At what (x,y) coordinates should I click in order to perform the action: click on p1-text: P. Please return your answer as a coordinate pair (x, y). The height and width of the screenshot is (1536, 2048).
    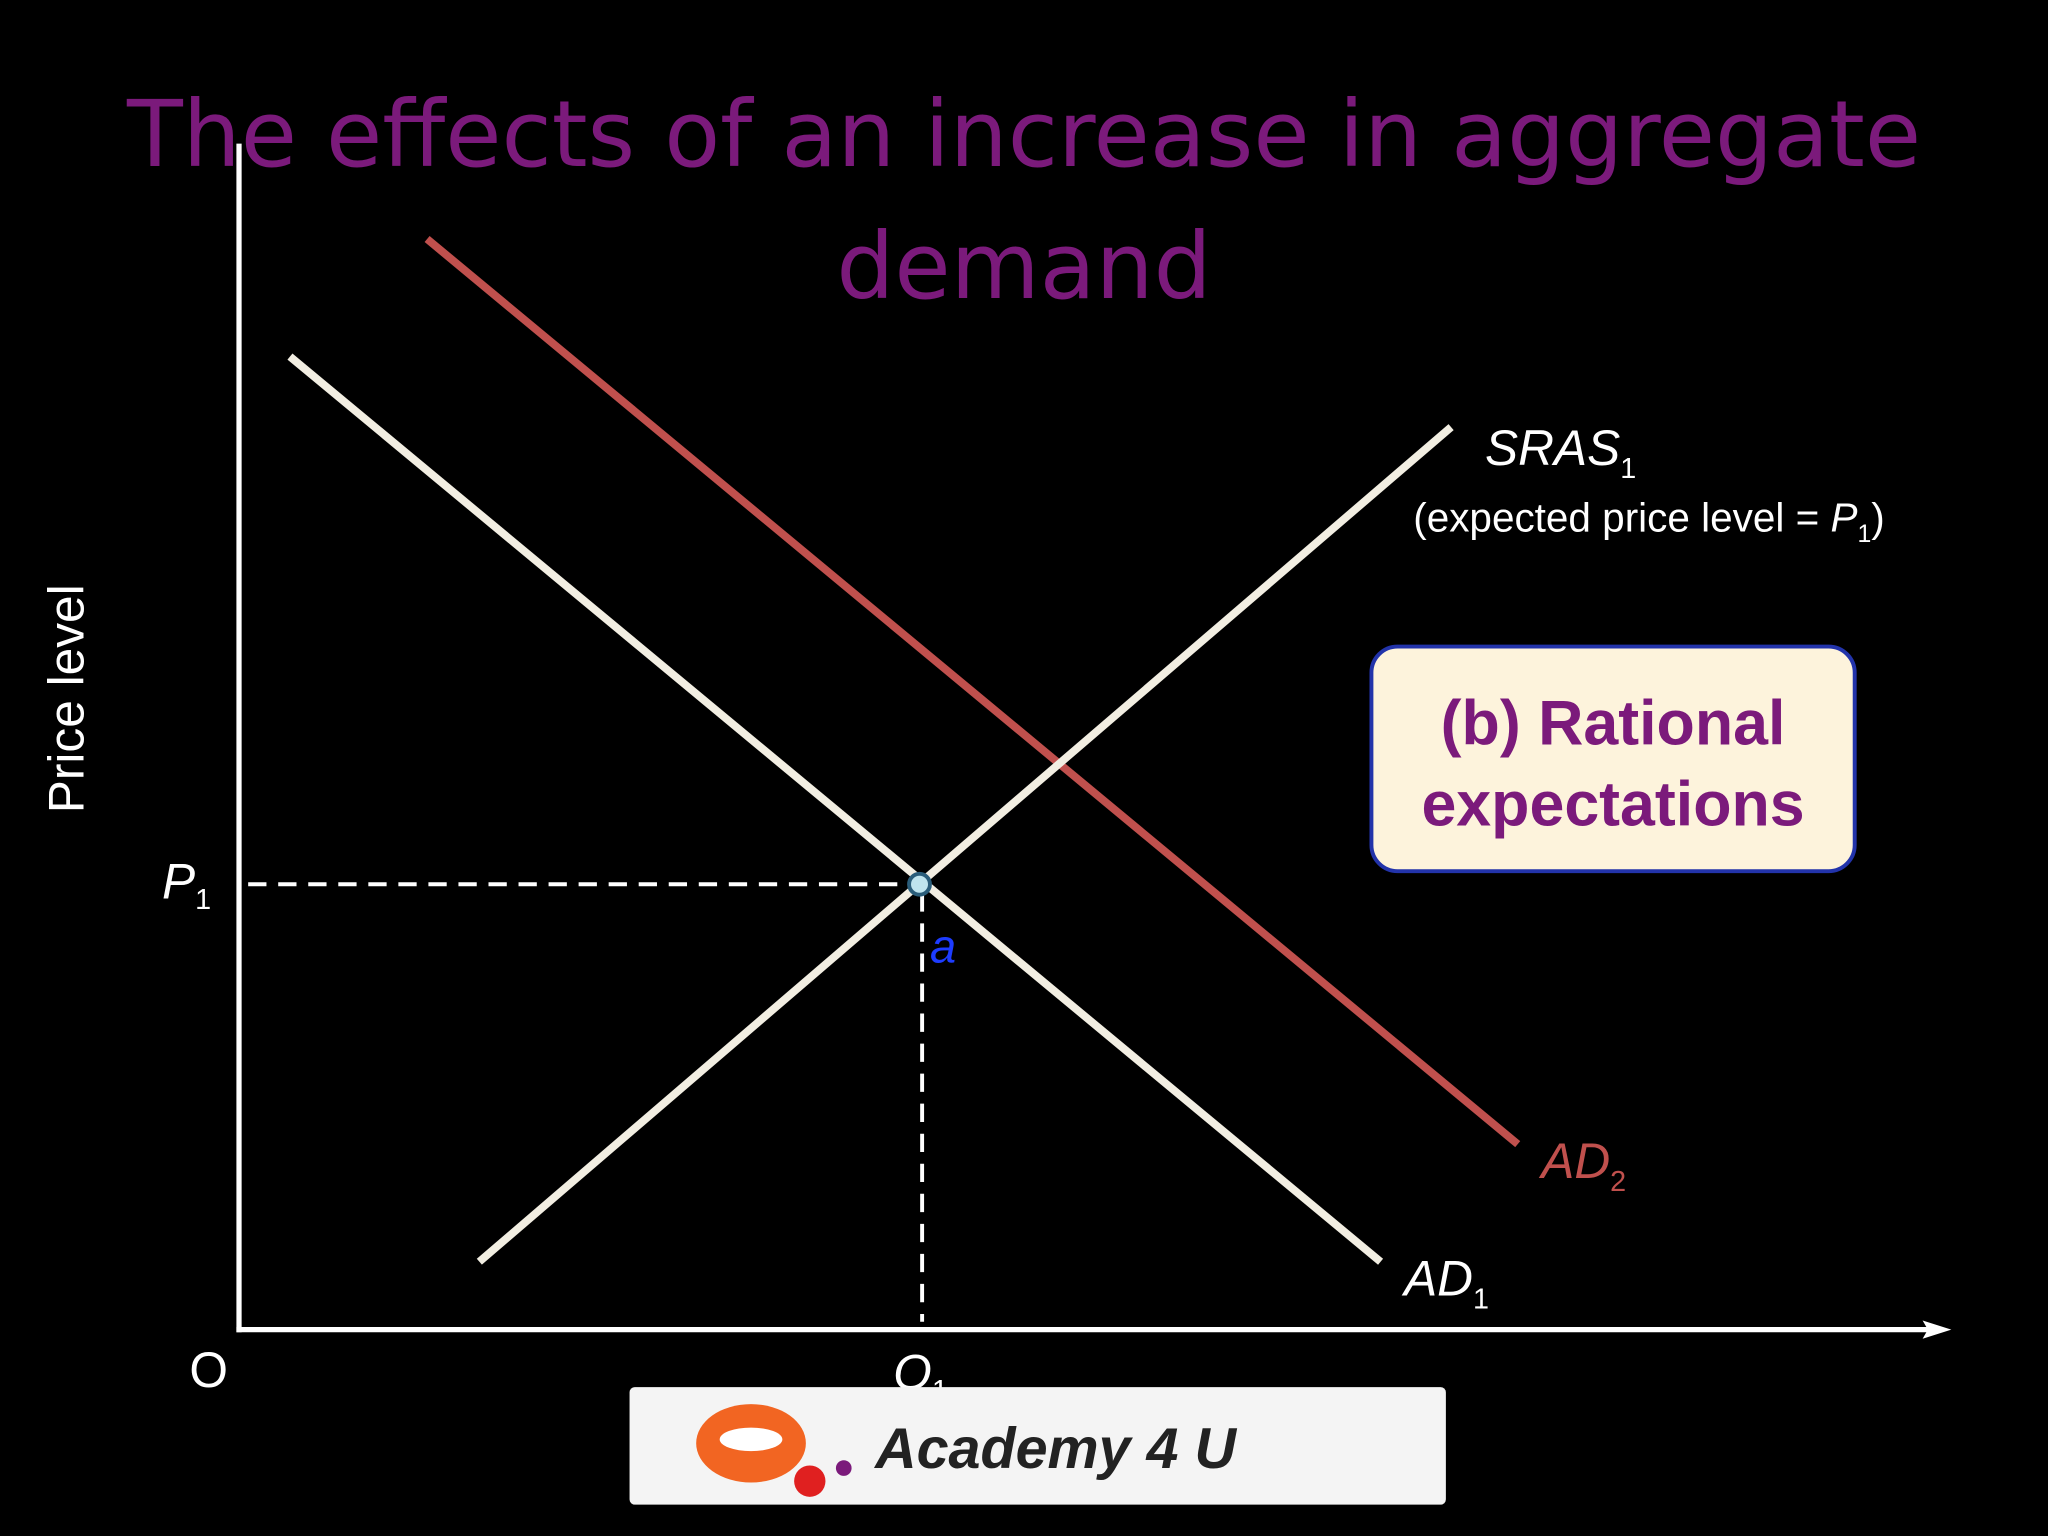
    Looking at the image, I should click on (178, 882).